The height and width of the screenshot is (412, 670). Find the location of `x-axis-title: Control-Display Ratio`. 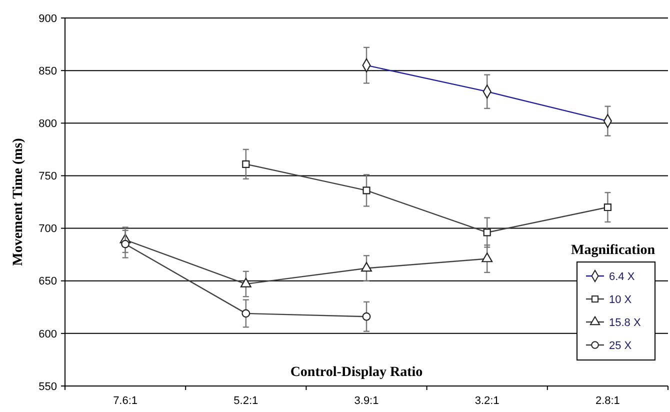

x-axis-title: Control-Display Ratio is located at coordinates (356, 372).